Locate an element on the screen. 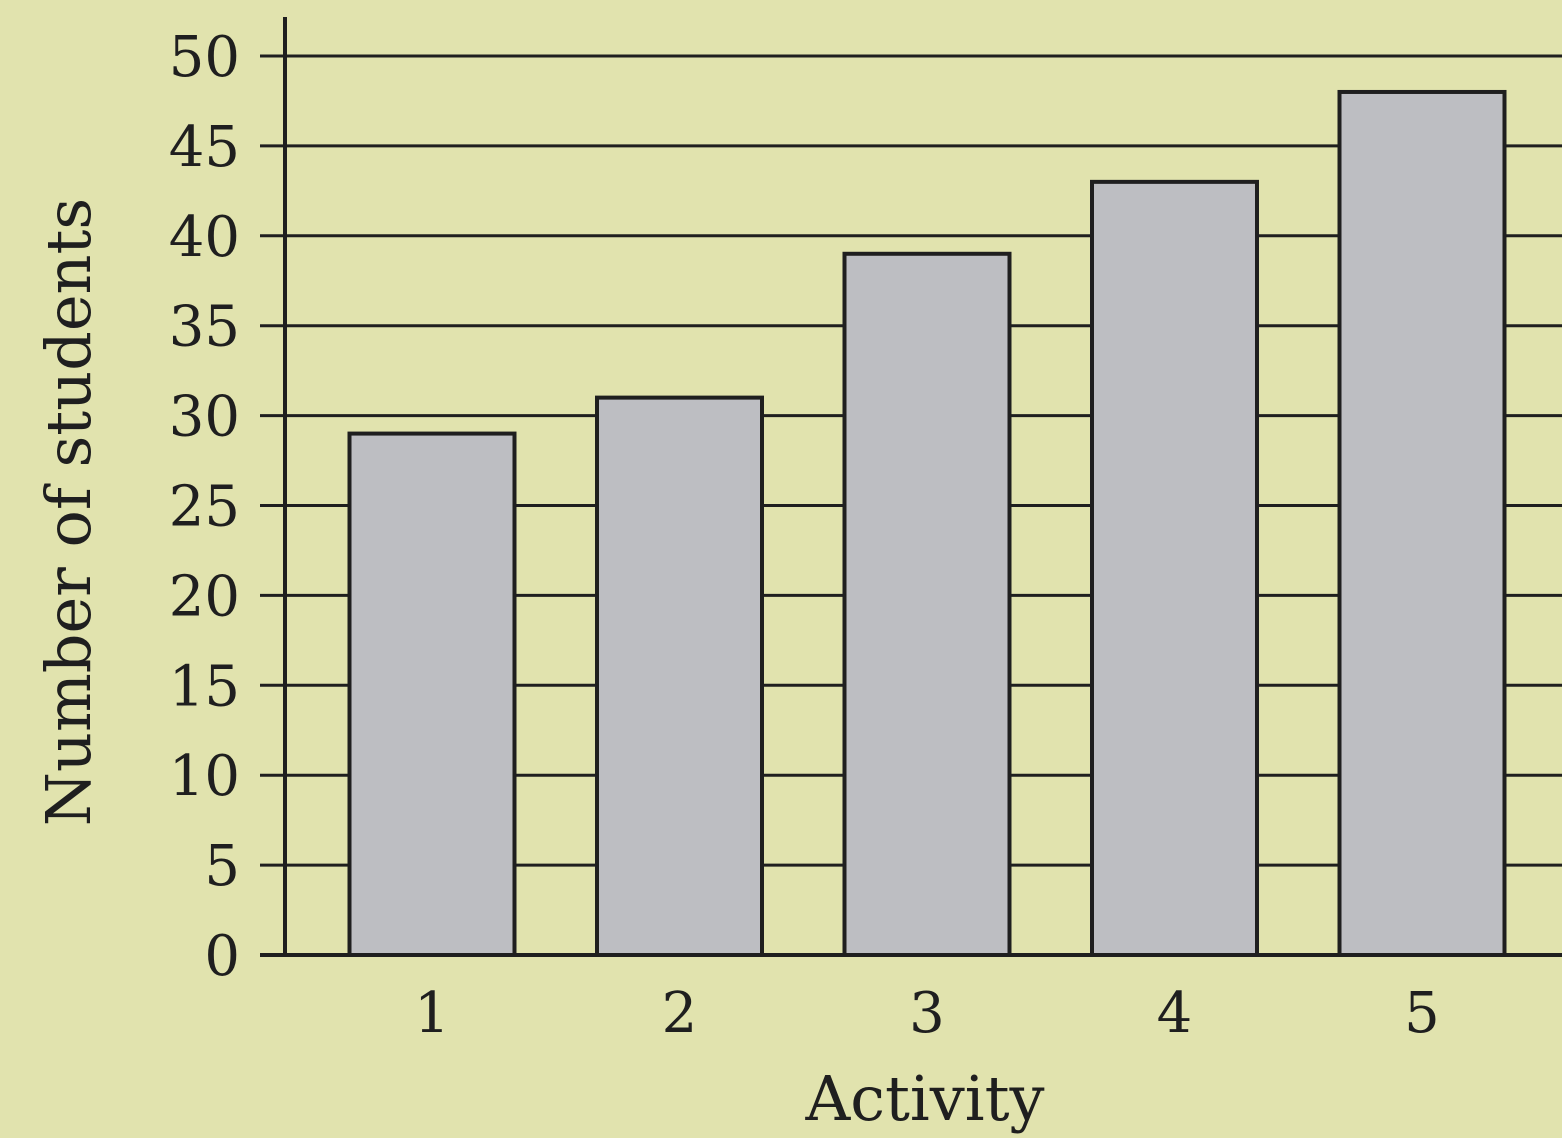 This screenshot has width=1562, height=1138. y-tick-labels: 0 5 10 15 20 25 30 35 40 45 50 is located at coordinates (204, 507).